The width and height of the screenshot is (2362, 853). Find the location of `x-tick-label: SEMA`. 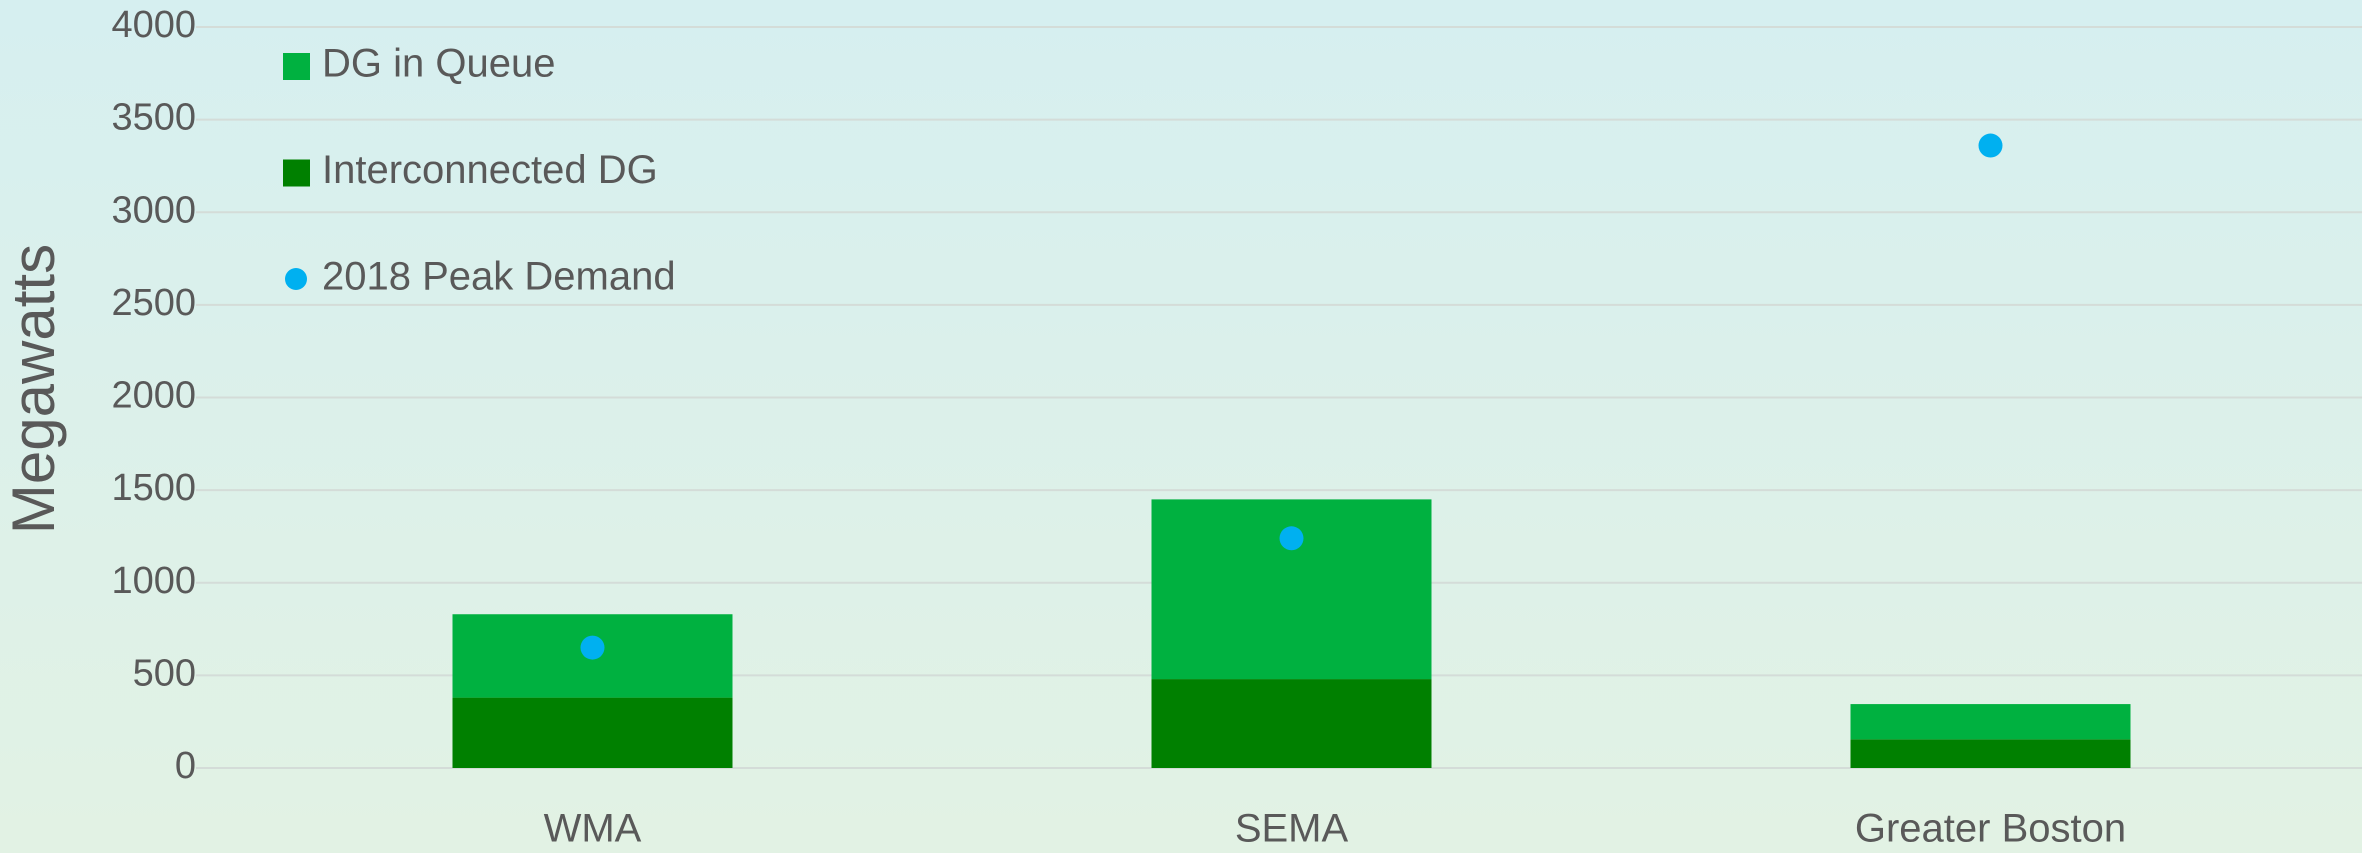

x-tick-label: SEMA is located at coordinates (1292, 829).